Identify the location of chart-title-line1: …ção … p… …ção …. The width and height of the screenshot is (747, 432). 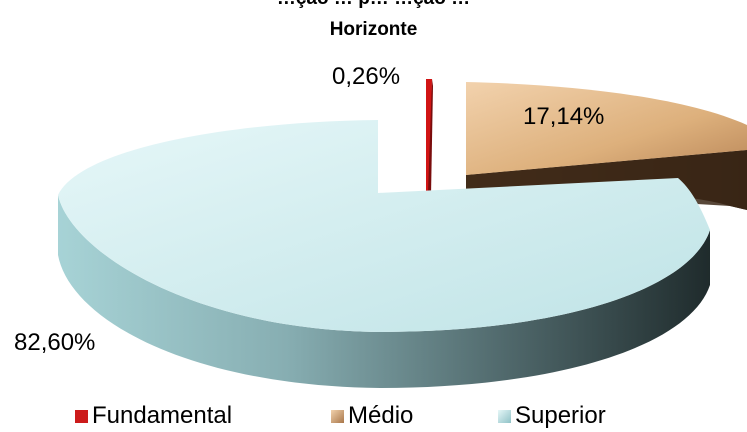
(373, 5).